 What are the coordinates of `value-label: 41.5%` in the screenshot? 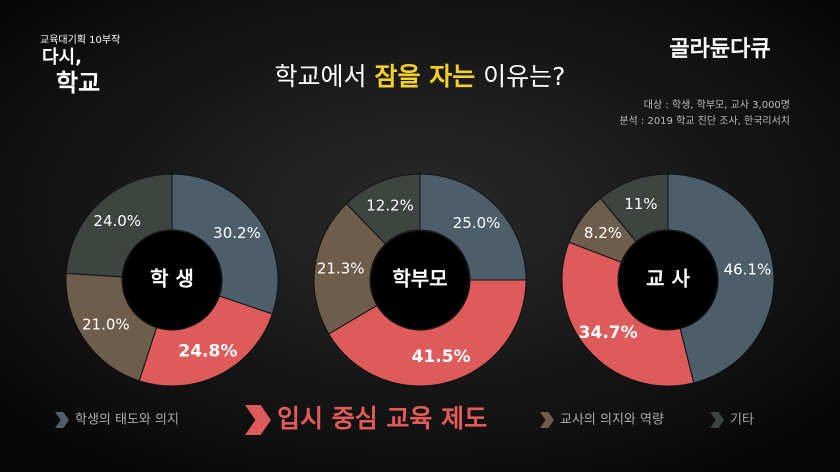 It's located at (441, 357).